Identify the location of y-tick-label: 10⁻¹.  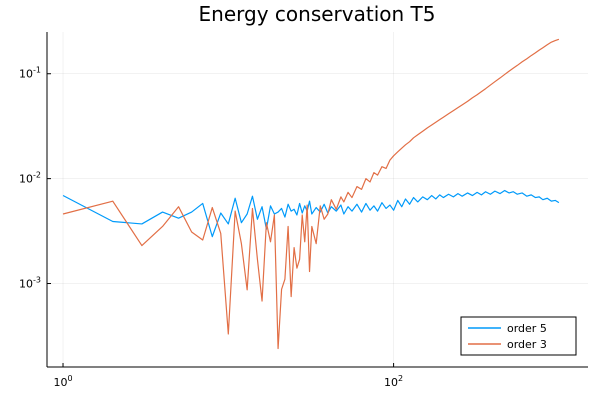
(30, 73).